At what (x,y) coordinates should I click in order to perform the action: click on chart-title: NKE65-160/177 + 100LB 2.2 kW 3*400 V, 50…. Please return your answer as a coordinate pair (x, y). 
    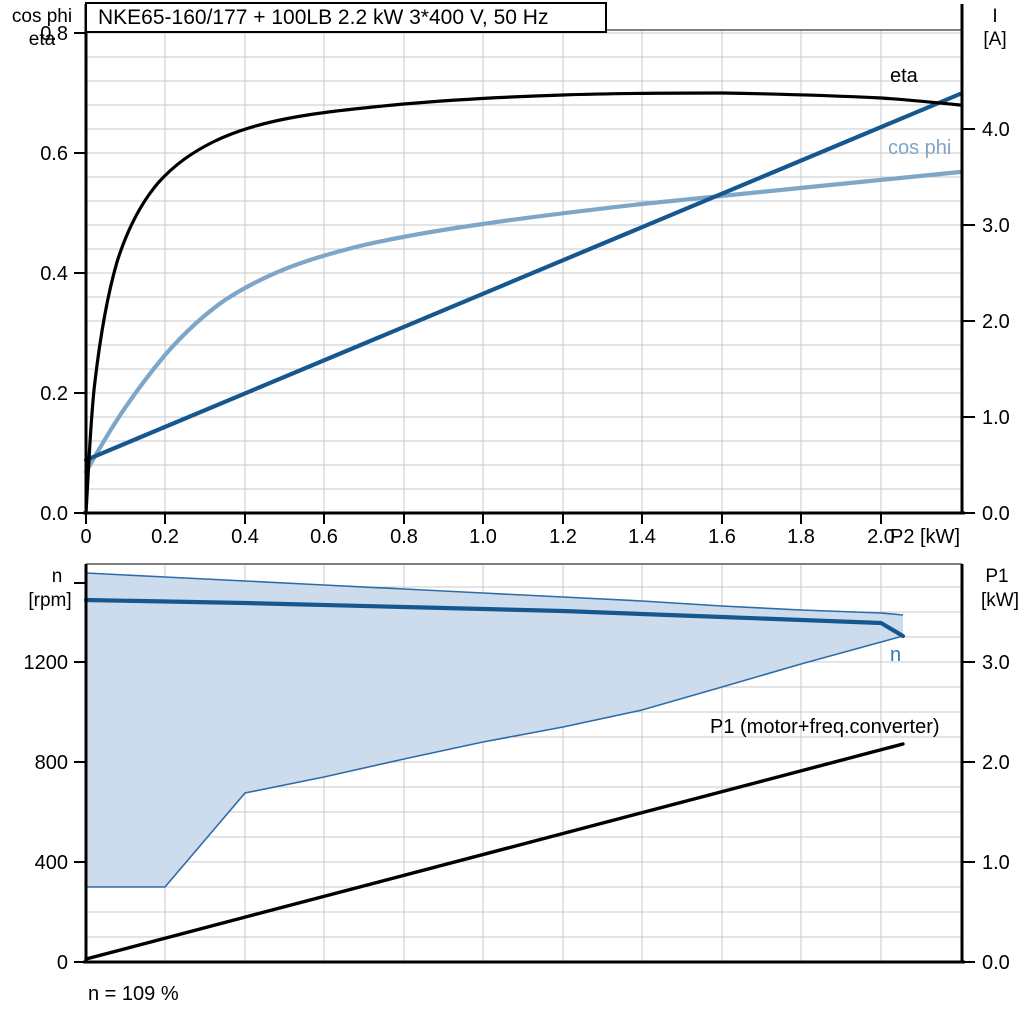
    Looking at the image, I should click on (323, 17).